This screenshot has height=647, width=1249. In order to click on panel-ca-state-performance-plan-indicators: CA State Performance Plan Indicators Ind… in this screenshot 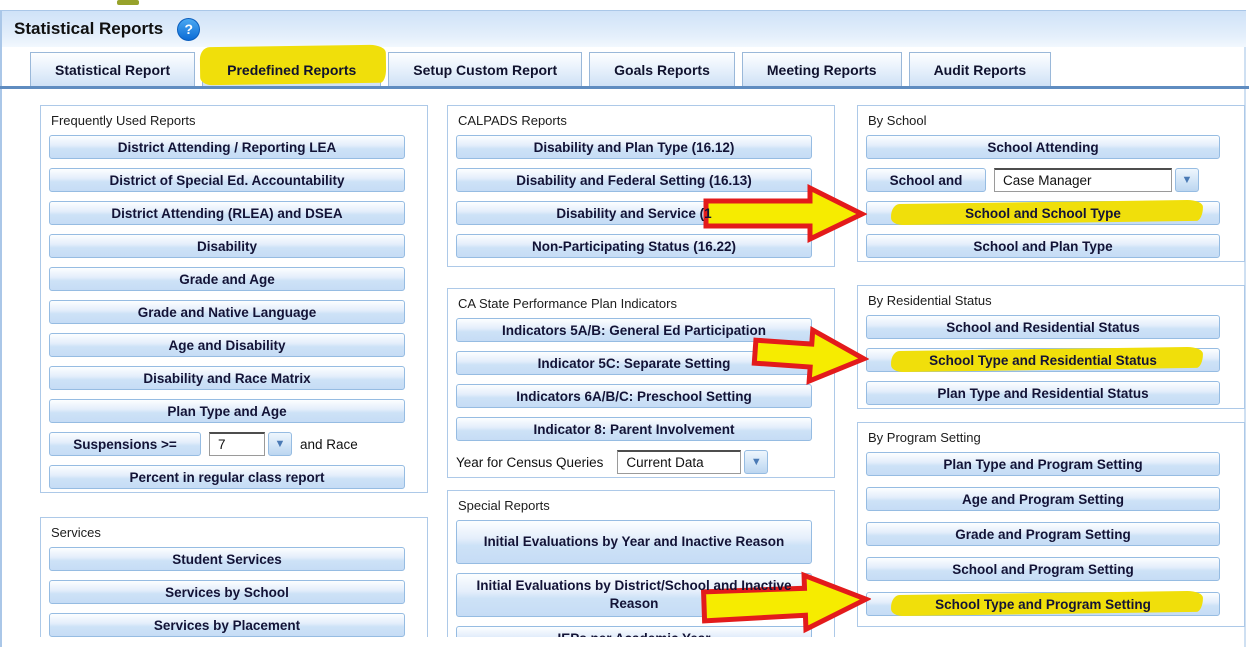, I will do `click(641, 383)`.